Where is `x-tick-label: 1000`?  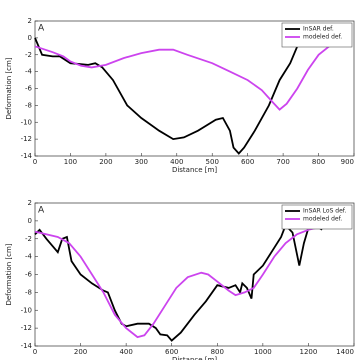 x-tick-label: 1000 is located at coordinates (263, 352).